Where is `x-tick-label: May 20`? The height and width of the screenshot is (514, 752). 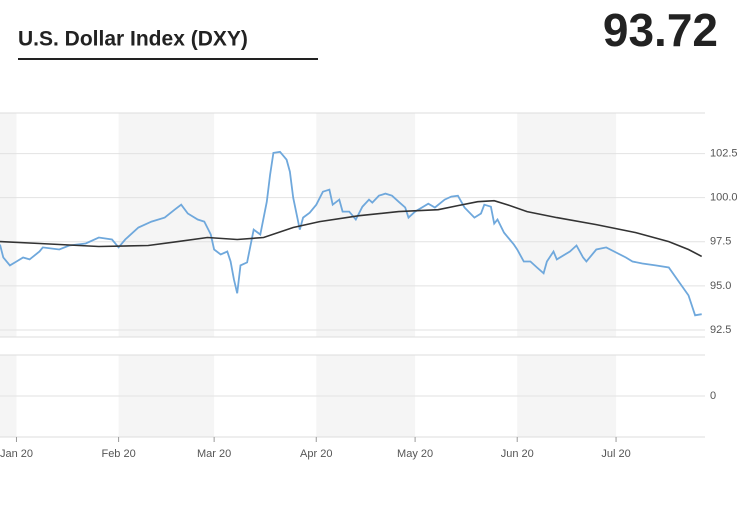 x-tick-label: May 20 is located at coordinates (415, 454).